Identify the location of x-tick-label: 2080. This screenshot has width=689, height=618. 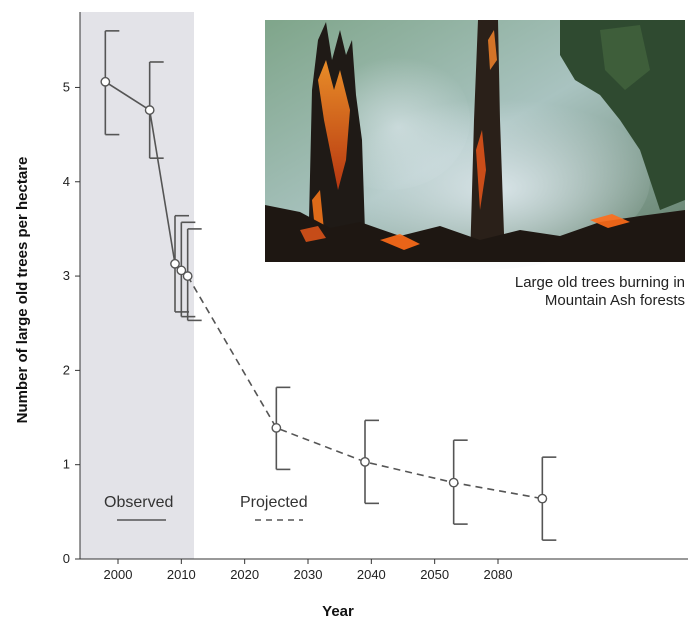
(498, 574).